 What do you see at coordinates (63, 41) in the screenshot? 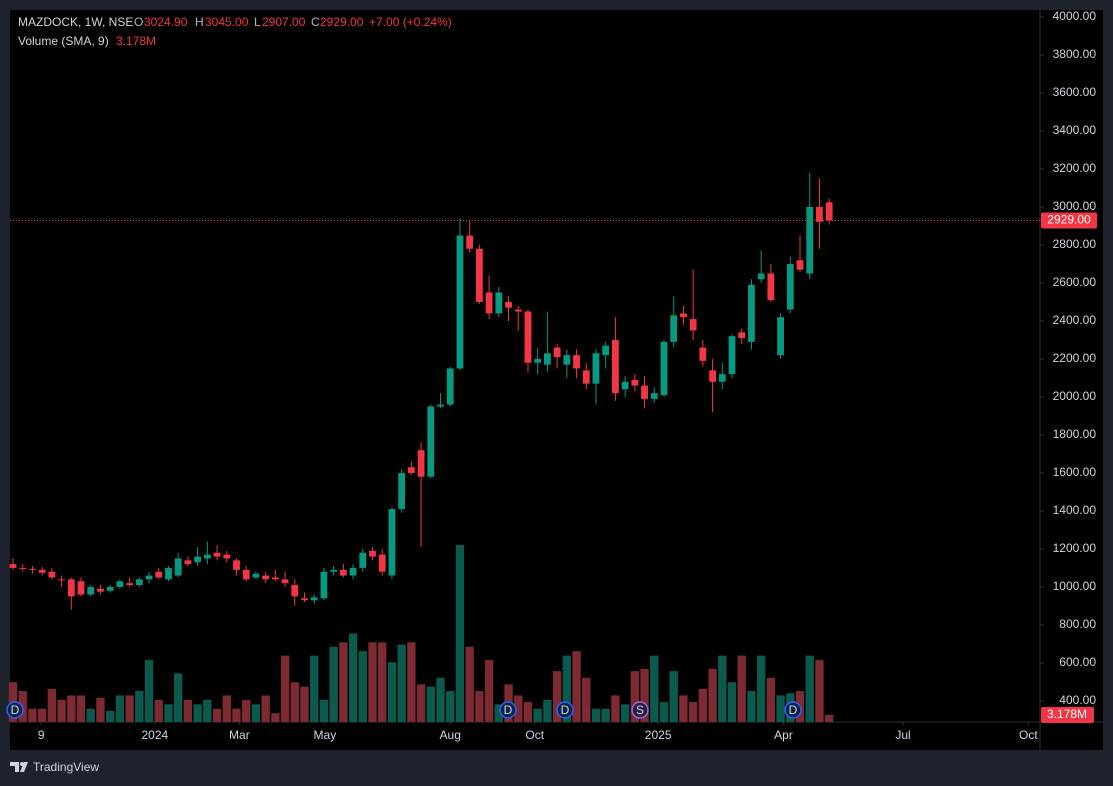
I see `volume-label: Volume (SMA, 9)` at bounding box center [63, 41].